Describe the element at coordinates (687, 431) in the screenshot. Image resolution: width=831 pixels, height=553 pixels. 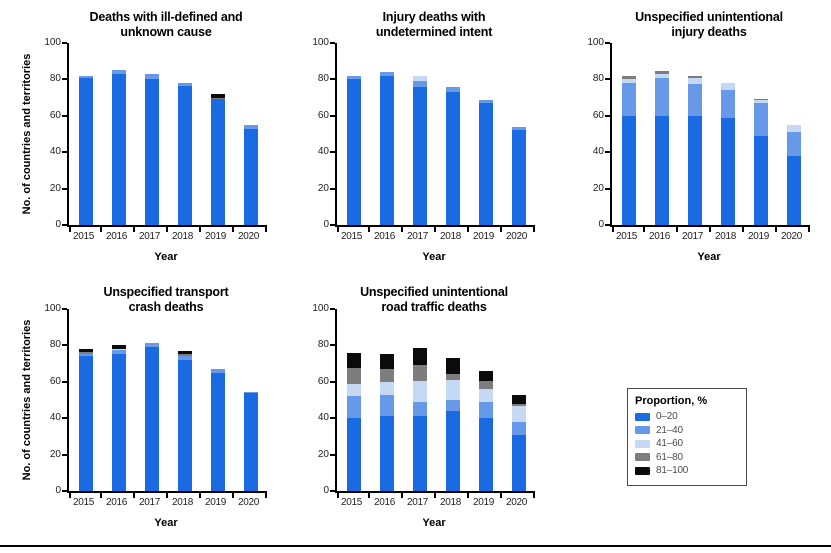
I see `legend-item: 21–40` at that location.